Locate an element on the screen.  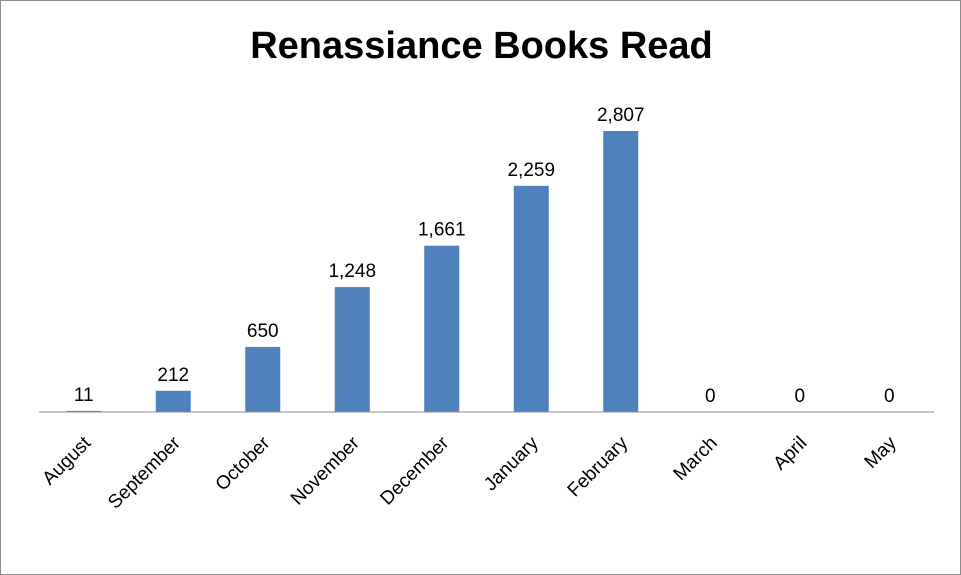
x-tick-label-november: November is located at coordinates (325, 470).